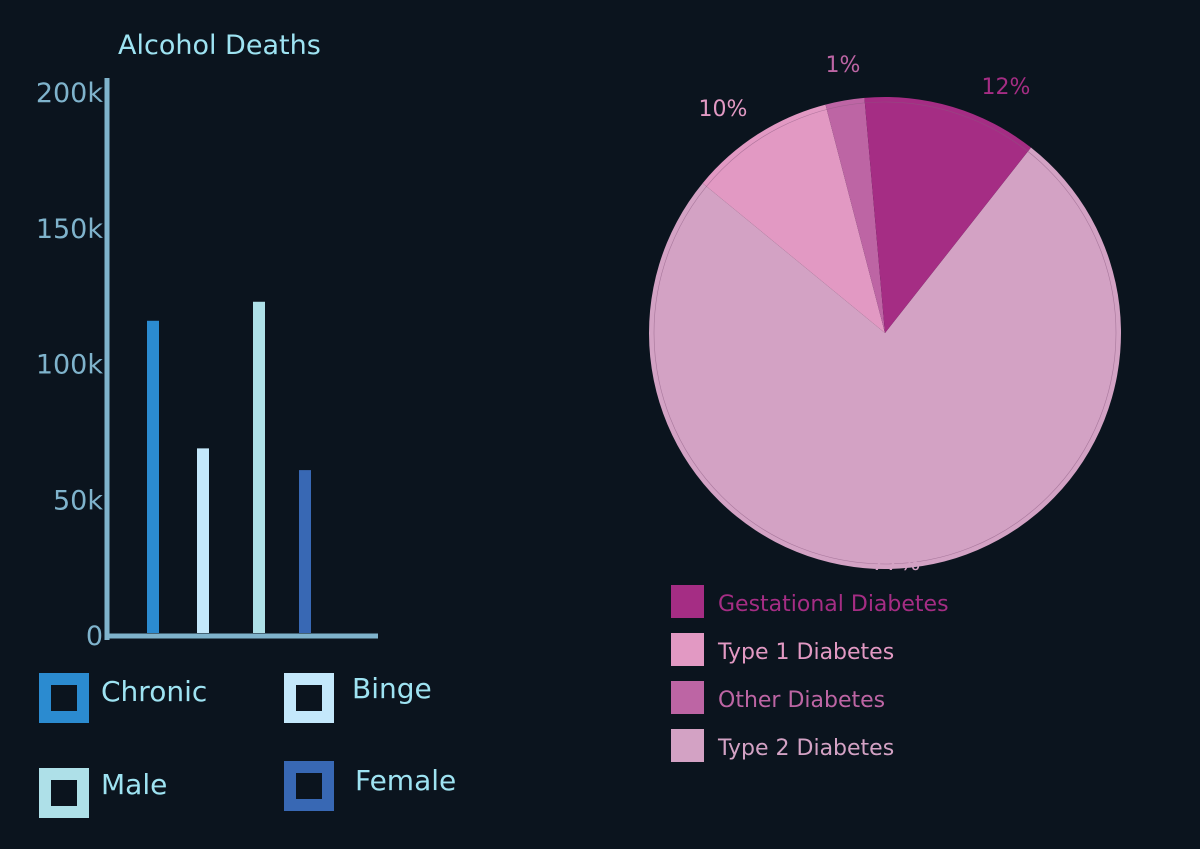  I want to click on y-tick-label: 150k, so click(70, 229).